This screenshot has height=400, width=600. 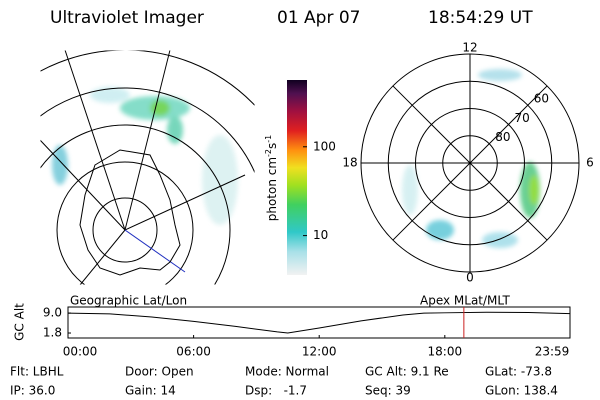 I want to click on mlt-label: 12, so click(x=469, y=48).